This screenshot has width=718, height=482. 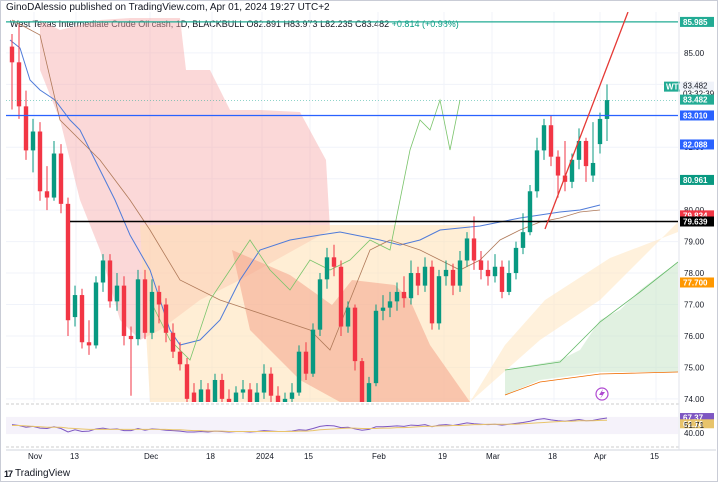 What do you see at coordinates (600, 456) in the screenshot?
I see `x-tick-label: Apr` at bounding box center [600, 456].